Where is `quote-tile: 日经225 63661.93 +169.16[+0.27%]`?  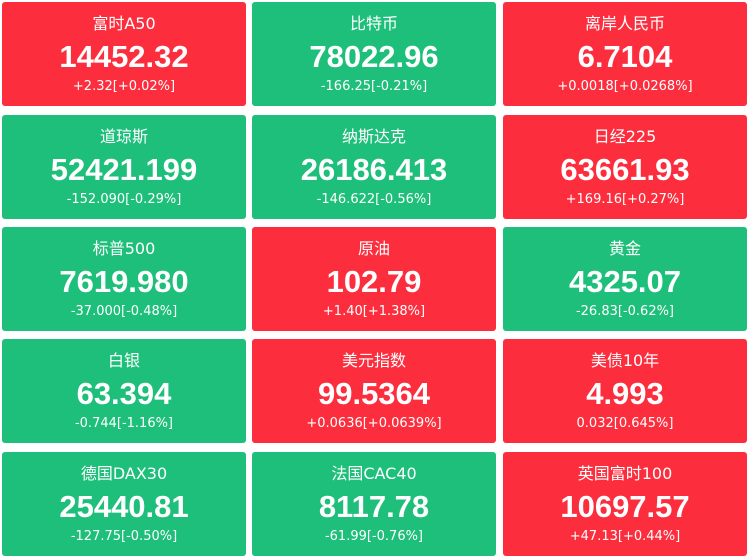 quote-tile: 日经225 63661.93 +169.16[+0.27%] is located at coordinates (625, 167).